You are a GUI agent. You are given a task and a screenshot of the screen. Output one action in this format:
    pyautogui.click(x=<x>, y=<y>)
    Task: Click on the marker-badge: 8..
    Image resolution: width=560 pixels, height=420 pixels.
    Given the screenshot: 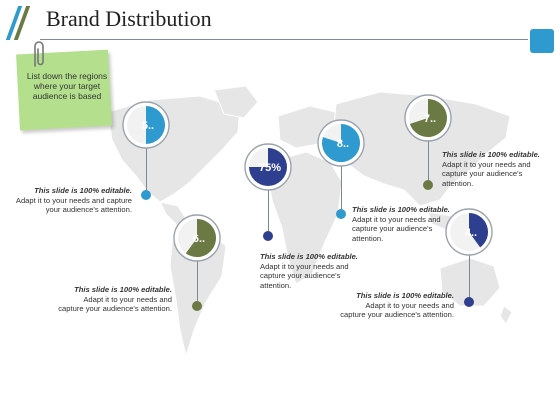 What is the action you would take?
    pyautogui.click(x=341, y=143)
    